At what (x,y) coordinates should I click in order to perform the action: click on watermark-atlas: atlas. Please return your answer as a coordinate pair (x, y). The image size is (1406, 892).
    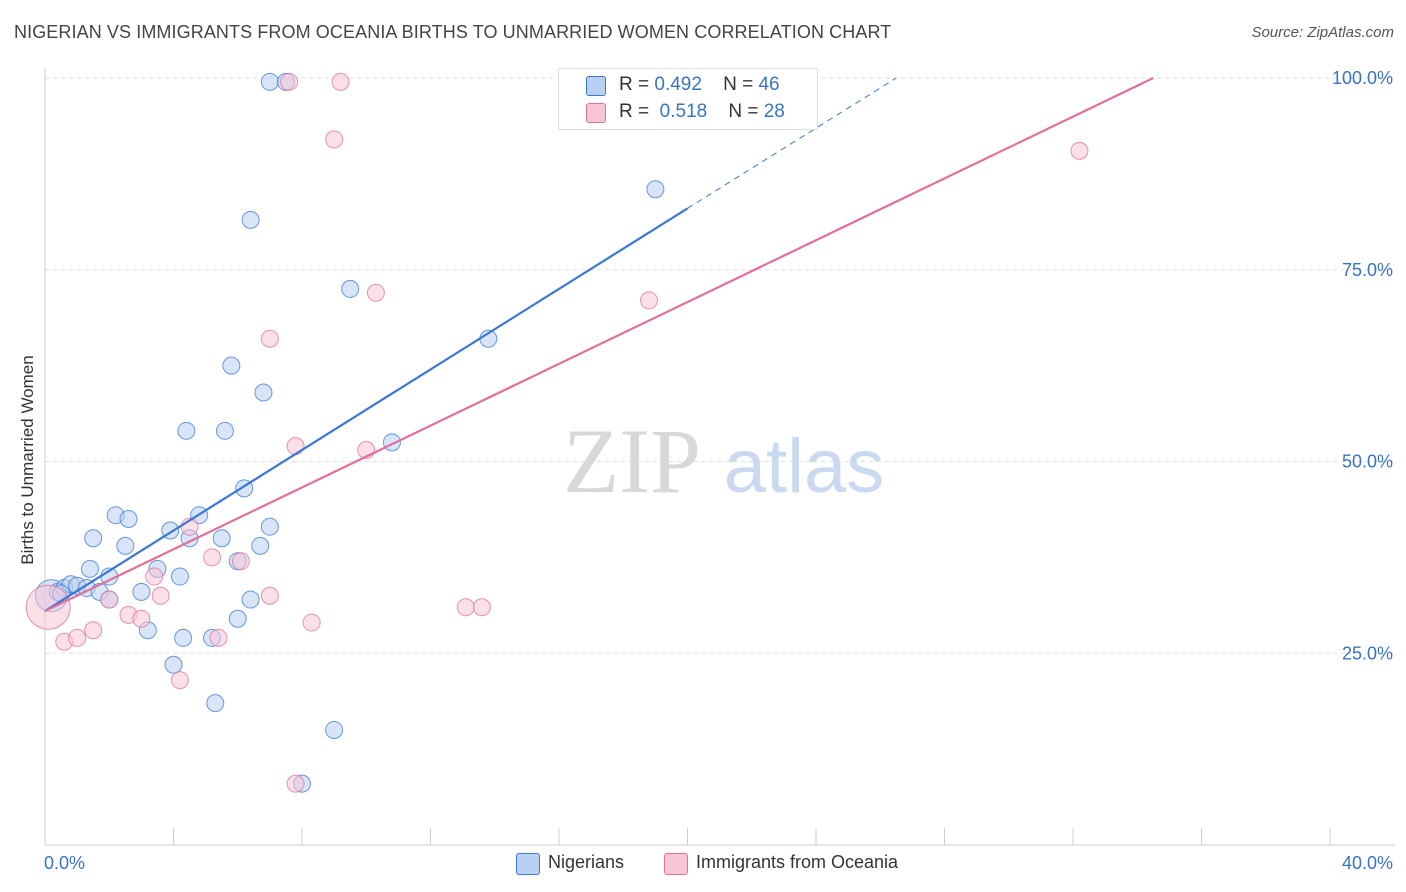
    Looking at the image, I should click on (804, 466).